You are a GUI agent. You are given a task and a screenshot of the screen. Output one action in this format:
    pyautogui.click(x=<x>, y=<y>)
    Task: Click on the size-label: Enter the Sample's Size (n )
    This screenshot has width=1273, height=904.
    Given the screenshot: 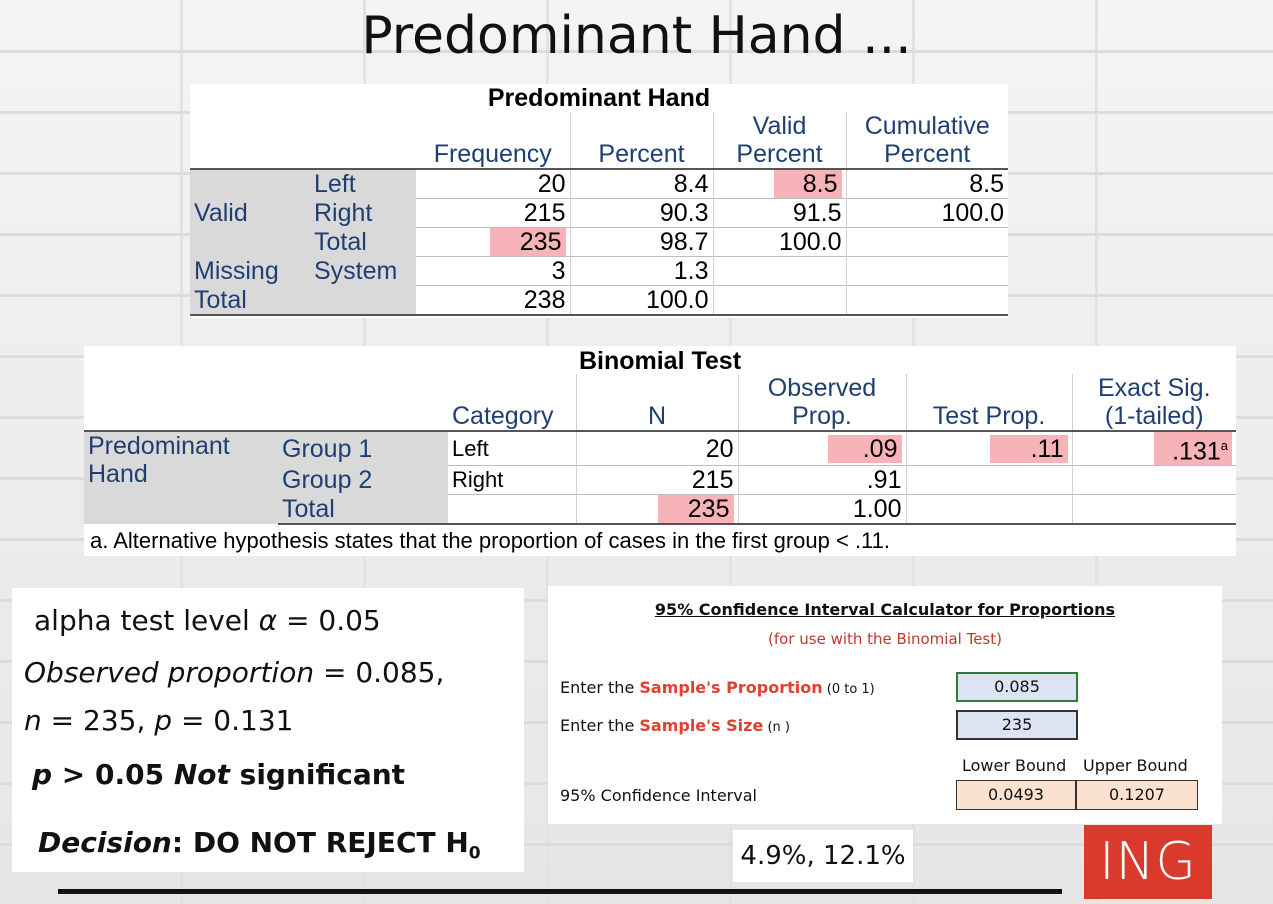 What is the action you would take?
    pyautogui.click(x=675, y=725)
    